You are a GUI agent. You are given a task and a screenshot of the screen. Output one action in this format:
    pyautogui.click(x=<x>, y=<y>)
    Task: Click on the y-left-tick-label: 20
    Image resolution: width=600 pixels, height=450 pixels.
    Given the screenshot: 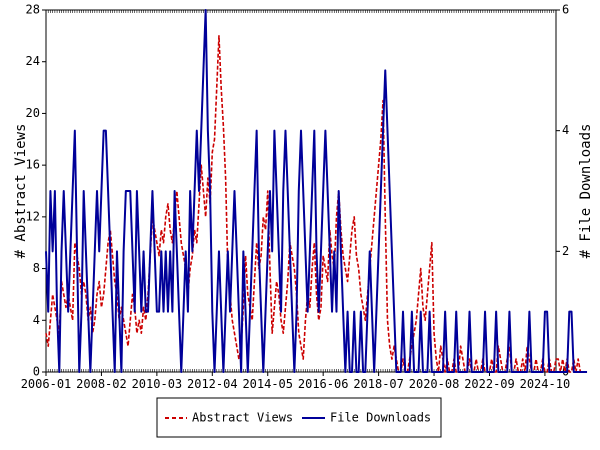 What is the action you would take?
    pyautogui.click(x=33, y=113)
    